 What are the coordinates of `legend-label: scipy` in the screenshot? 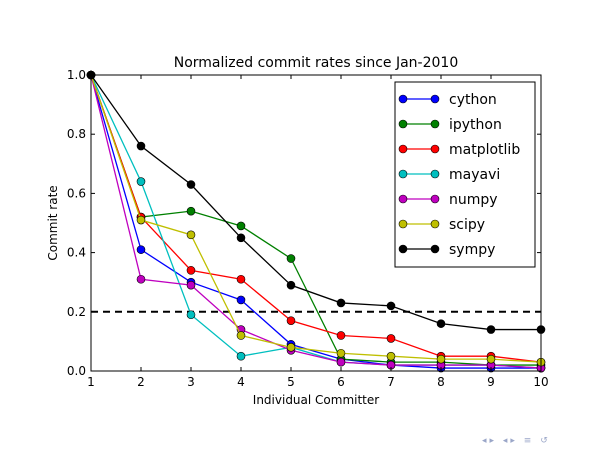 It's located at (467, 225).